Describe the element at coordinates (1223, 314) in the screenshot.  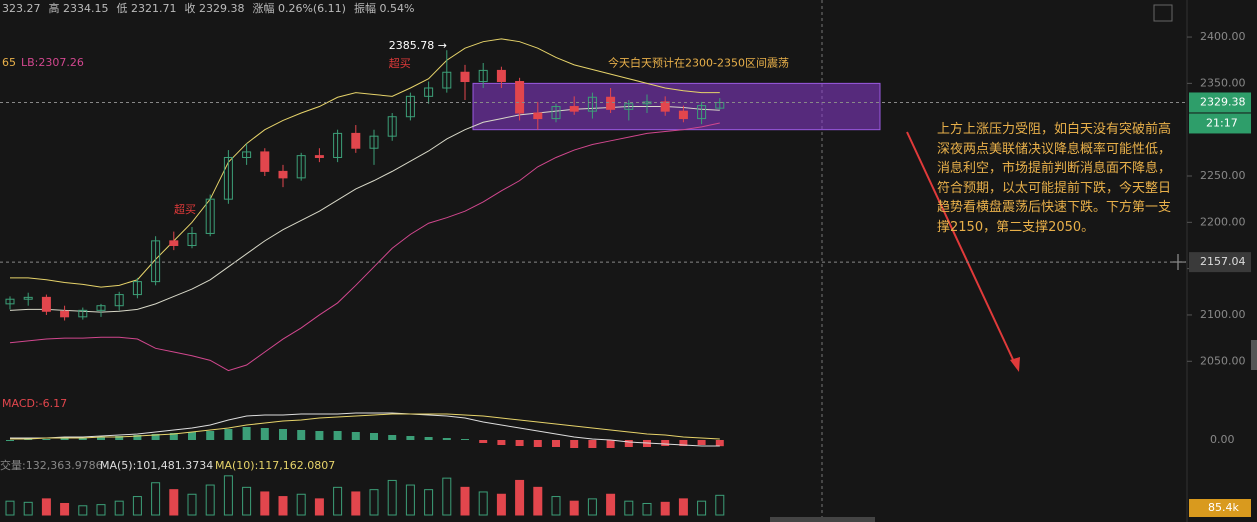
I see `y-tick-label: 2100.00` at that location.